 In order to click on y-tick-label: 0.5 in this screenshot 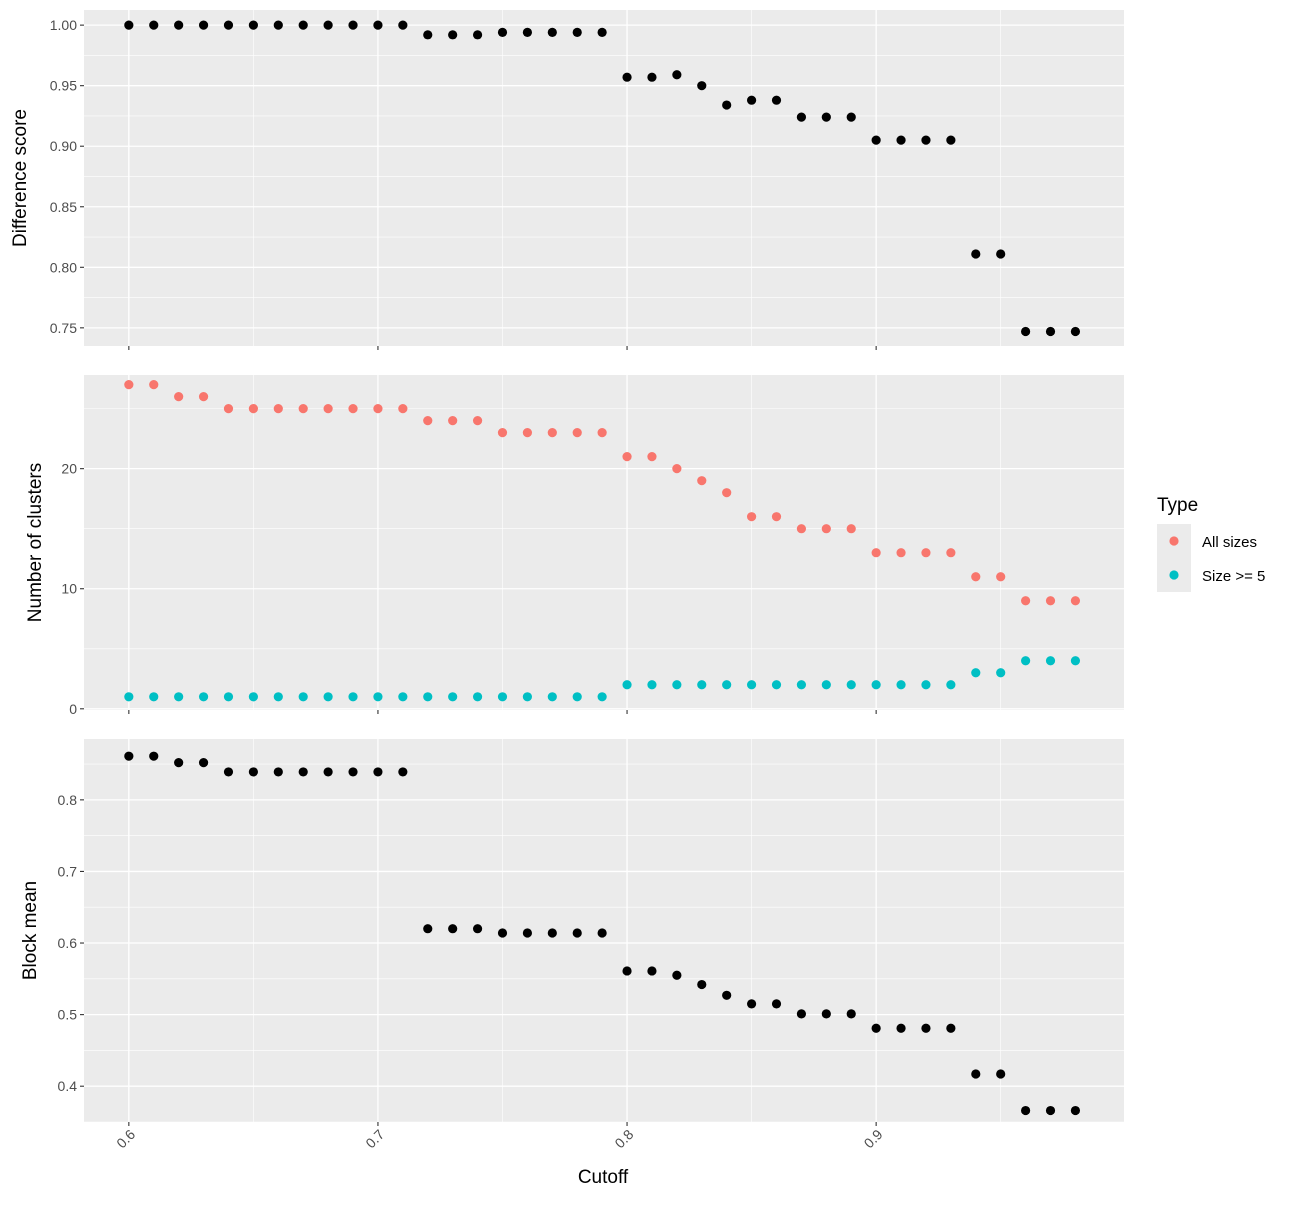, I will do `click(68, 1015)`.